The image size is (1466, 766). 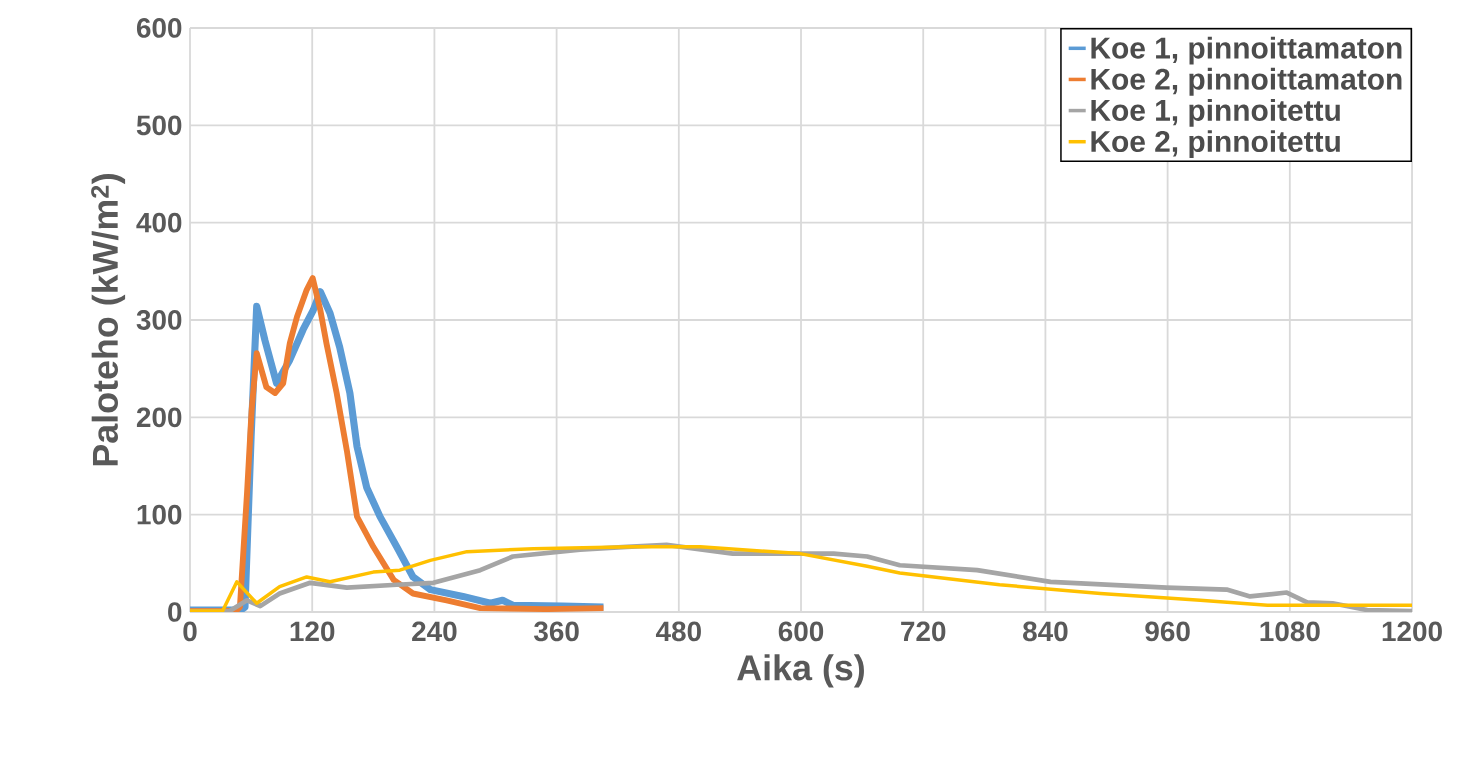 I want to click on y-tick-label: 100, so click(x=159, y=514).